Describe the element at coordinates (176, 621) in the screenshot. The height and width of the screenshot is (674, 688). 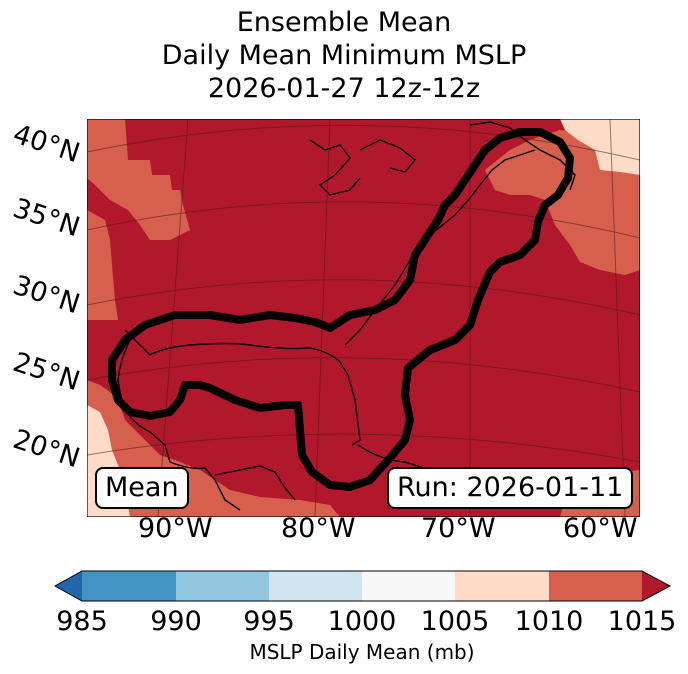
I see `colorbar-tick-990: 990` at that location.